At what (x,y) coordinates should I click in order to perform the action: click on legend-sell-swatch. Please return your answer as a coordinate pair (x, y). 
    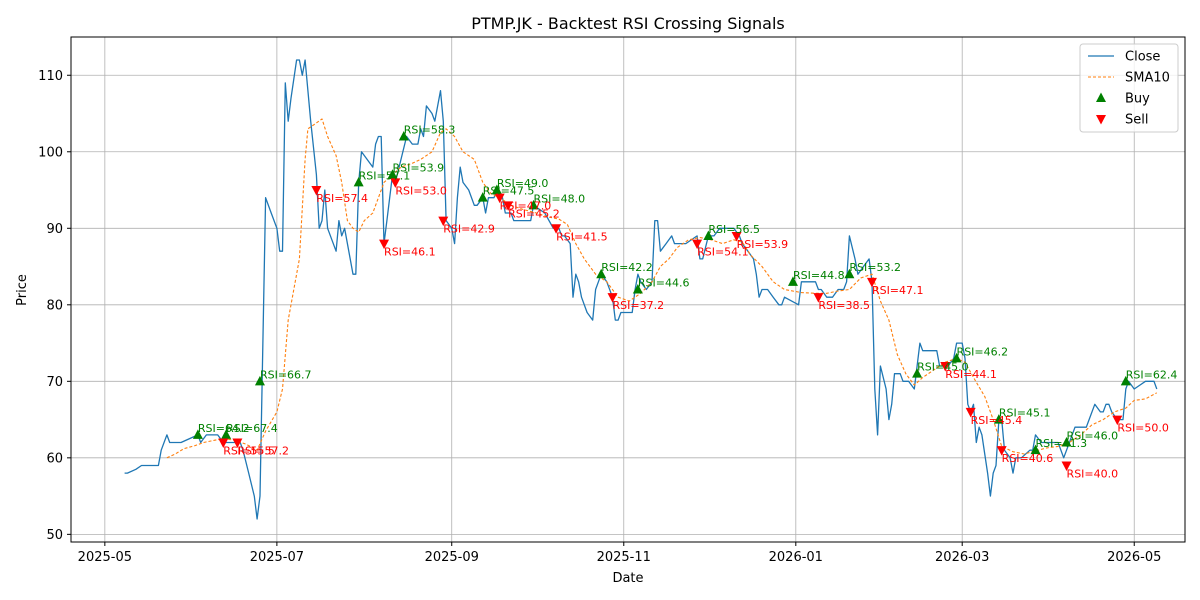
    Looking at the image, I should click on (1101, 120).